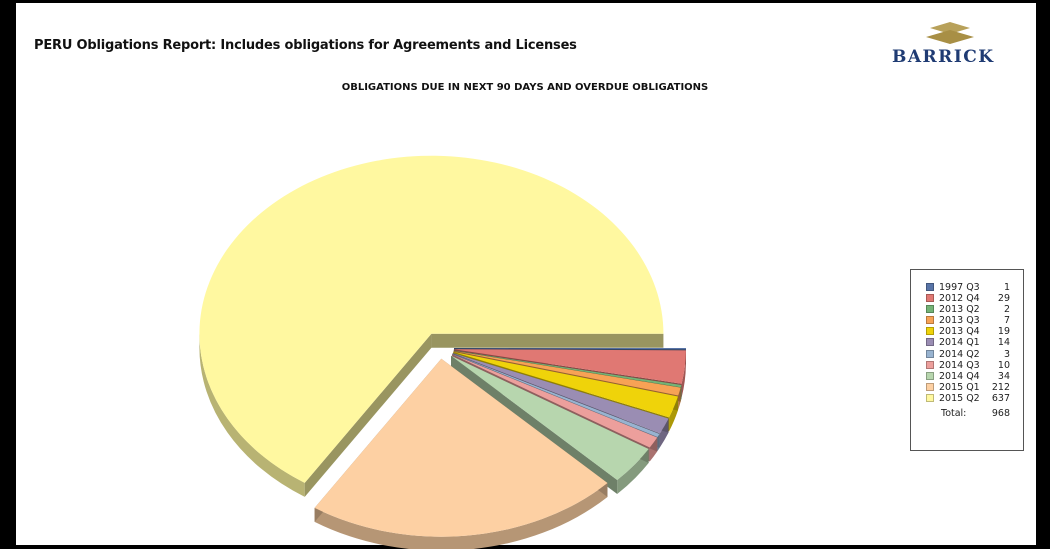 This screenshot has height=549, width=1050. I want to click on legend-label: 2014 Q3, so click(959, 365).